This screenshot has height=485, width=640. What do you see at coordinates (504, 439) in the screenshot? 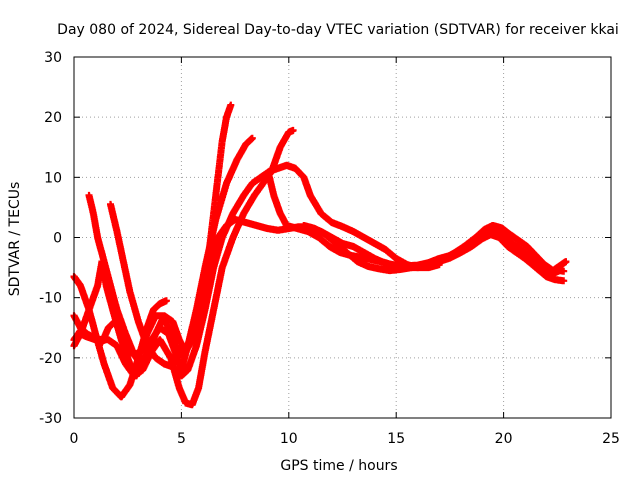
I see `x-tick-label: 20` at bounding box center [504, 439].